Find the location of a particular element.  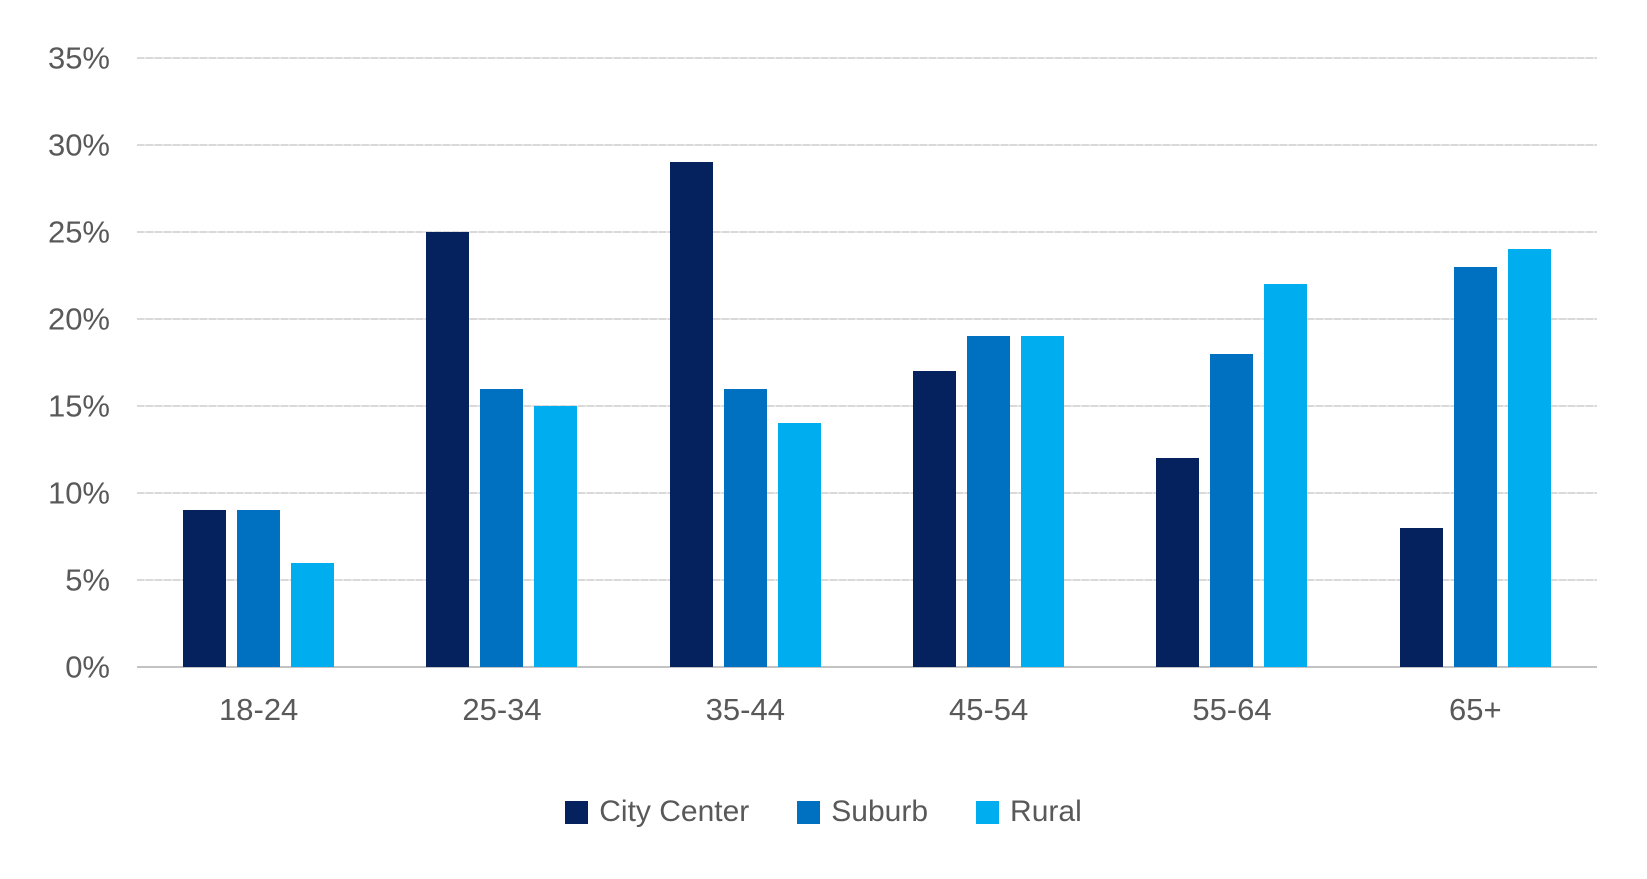

legend-label-suburb: Suburb is located at coordinates (880, 811).